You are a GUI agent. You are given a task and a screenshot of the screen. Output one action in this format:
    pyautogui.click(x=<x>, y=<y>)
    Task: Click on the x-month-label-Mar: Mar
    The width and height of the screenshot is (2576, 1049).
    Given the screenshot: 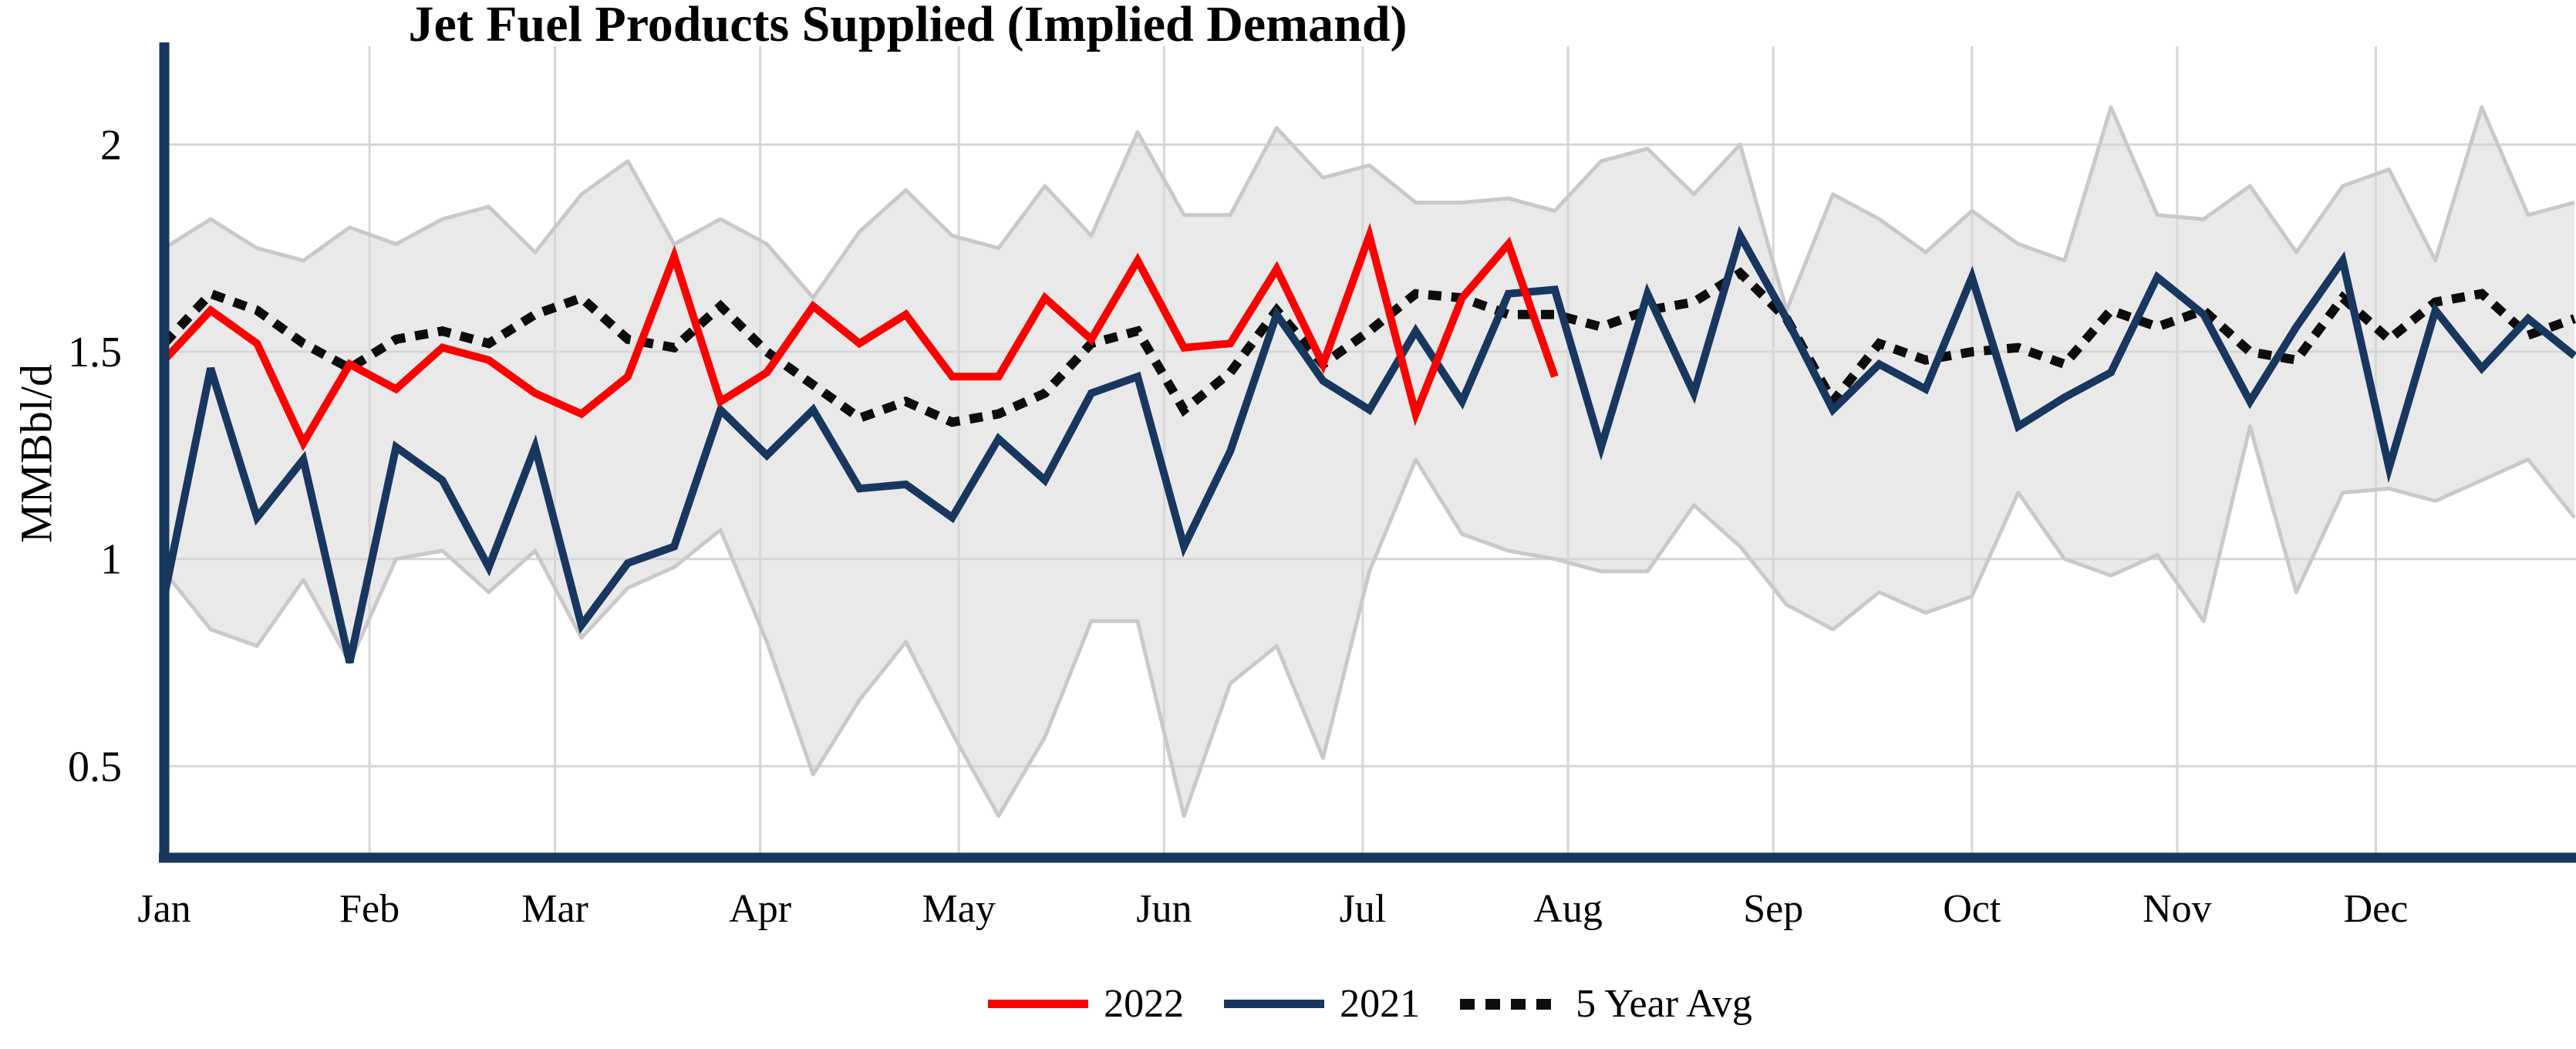 What is the action you would take?
    pyautogui.click(x=554, y=909)
    